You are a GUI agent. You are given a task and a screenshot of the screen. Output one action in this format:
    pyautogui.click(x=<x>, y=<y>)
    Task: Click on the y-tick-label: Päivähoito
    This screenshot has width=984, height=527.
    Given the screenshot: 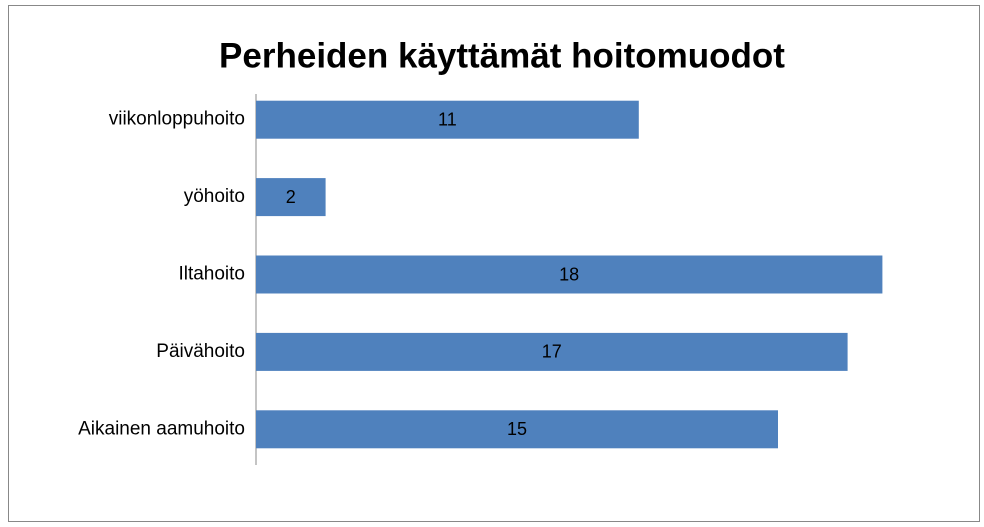 What is the action you would take?
    pyautogui.click(x=200, y=351)
    